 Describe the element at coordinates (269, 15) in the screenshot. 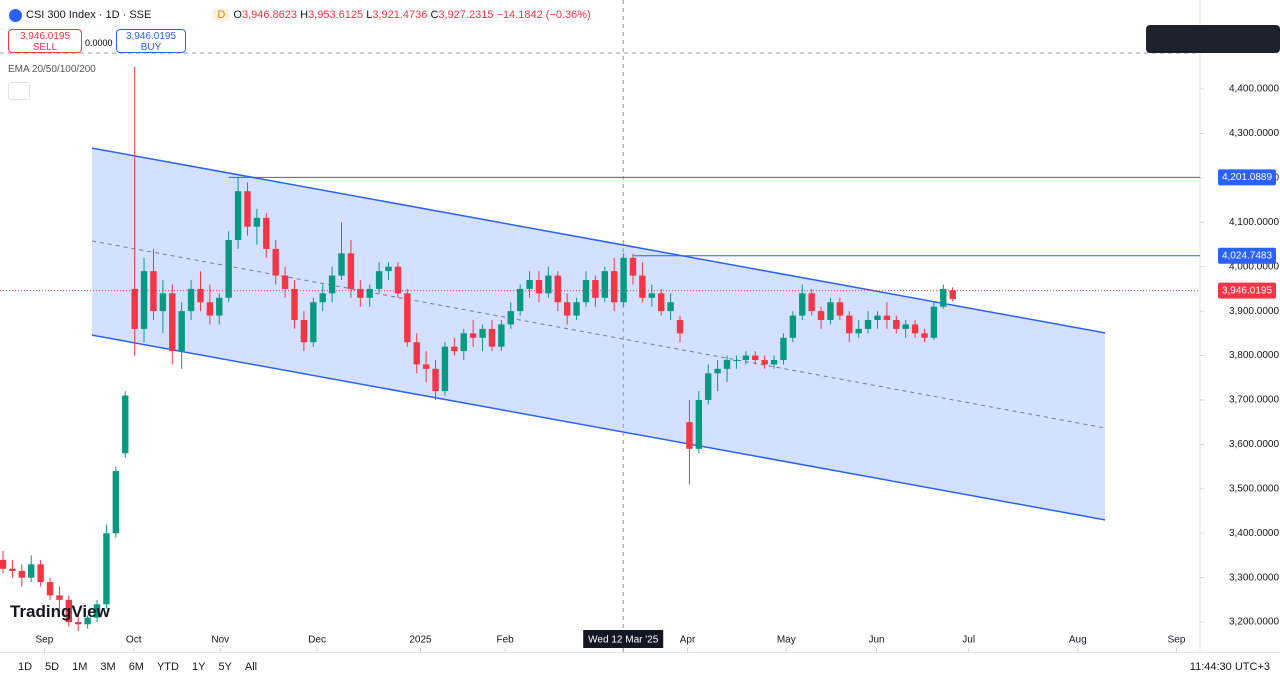

I see `open: 3,946.8623` at that location.